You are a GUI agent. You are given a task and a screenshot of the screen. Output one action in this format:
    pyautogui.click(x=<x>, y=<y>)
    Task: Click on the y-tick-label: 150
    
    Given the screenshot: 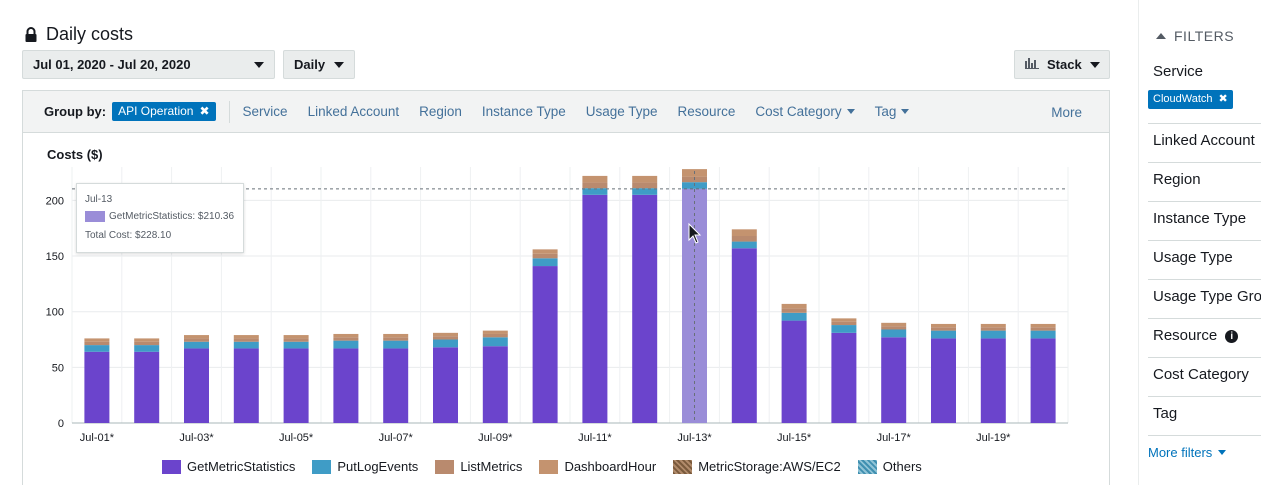 What is the action you would take?
    pyautogui.click(x=55, y=257)
    